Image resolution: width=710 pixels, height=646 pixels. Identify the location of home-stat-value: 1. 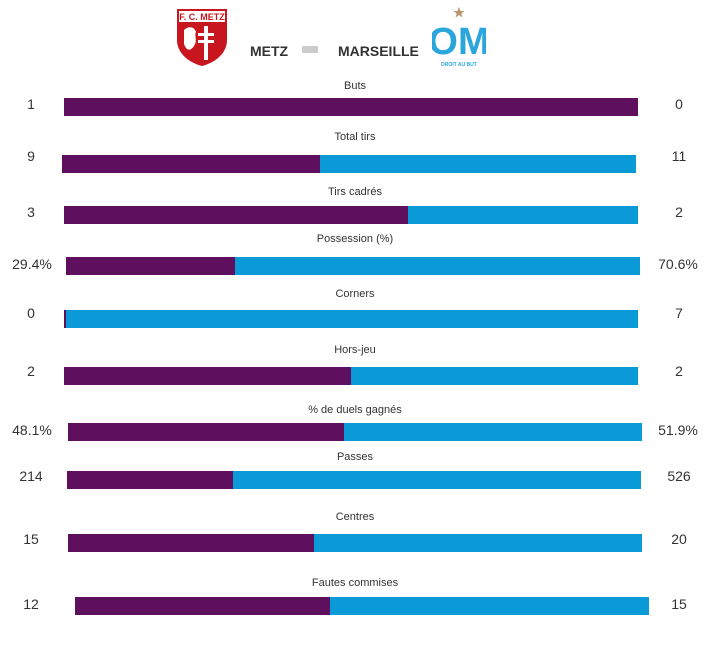
(31, 104).